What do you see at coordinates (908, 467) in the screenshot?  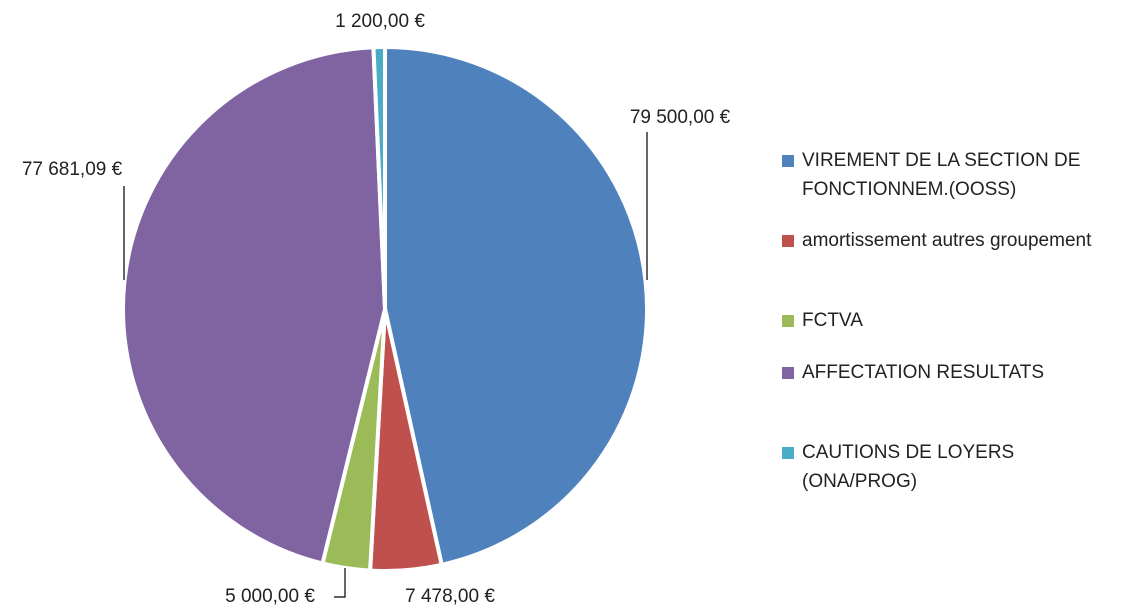 I see `legend-label: CAUTIONS DE LOYERS (ONA/PROG)` at bounding box center [908, 467].